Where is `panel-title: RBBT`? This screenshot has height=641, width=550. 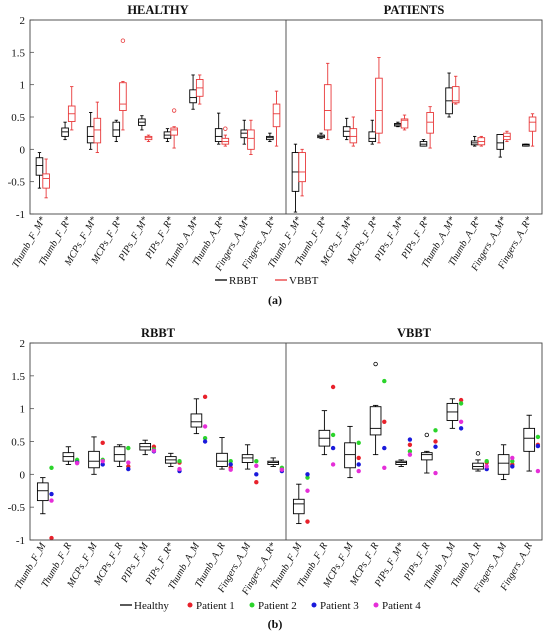
panel-title: RBBT is located at coordinates (158, 333).